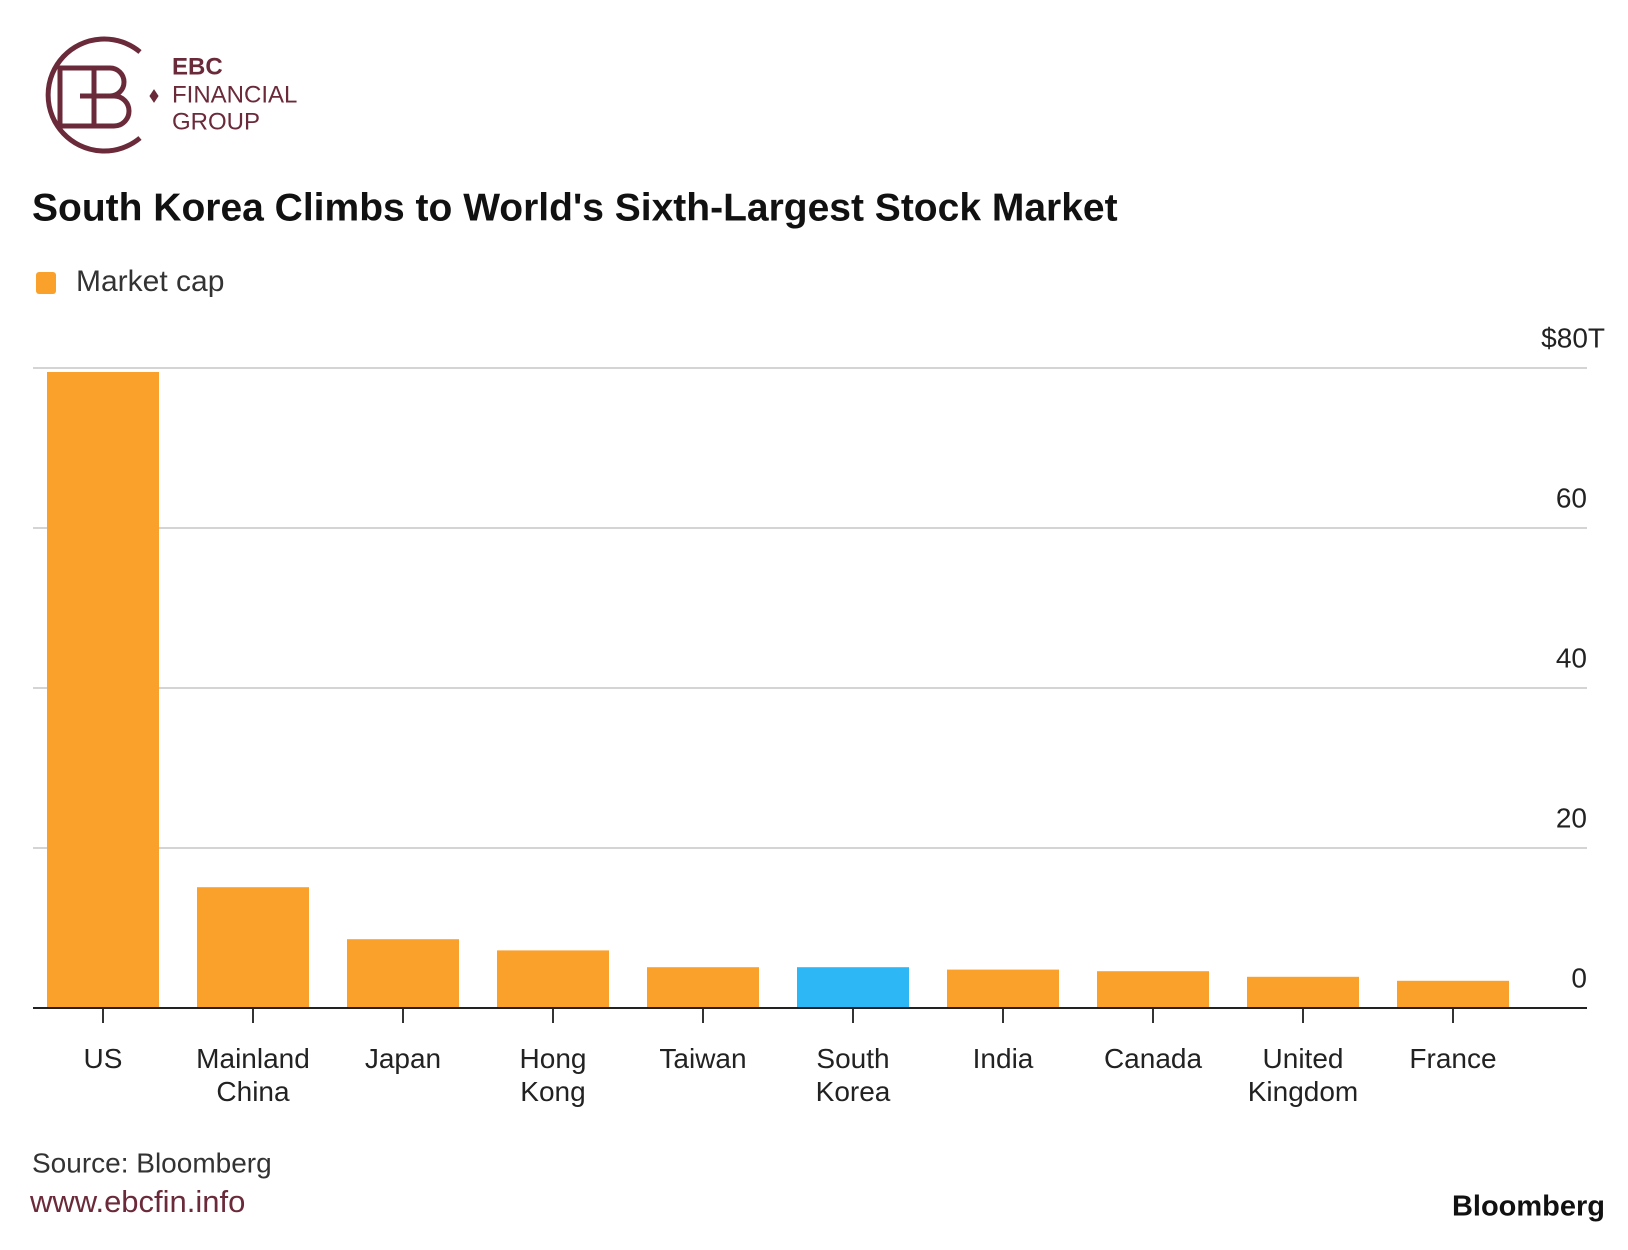 The width and height of the screenshot is (1628, 1250). I want to click on y-tick-label: 0, so click(1579, 977).